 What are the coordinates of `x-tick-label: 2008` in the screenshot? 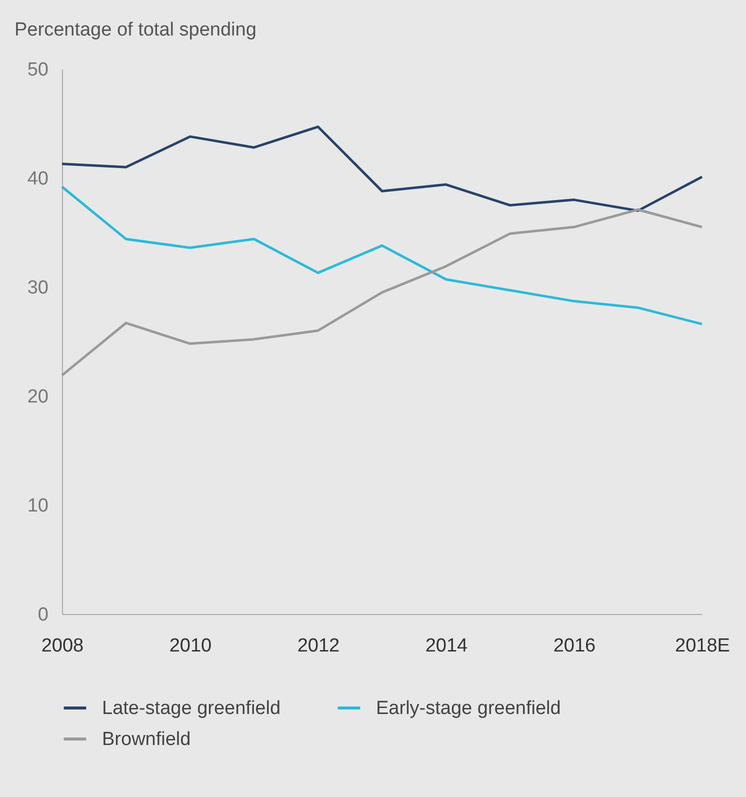 It's located at (62, 646).